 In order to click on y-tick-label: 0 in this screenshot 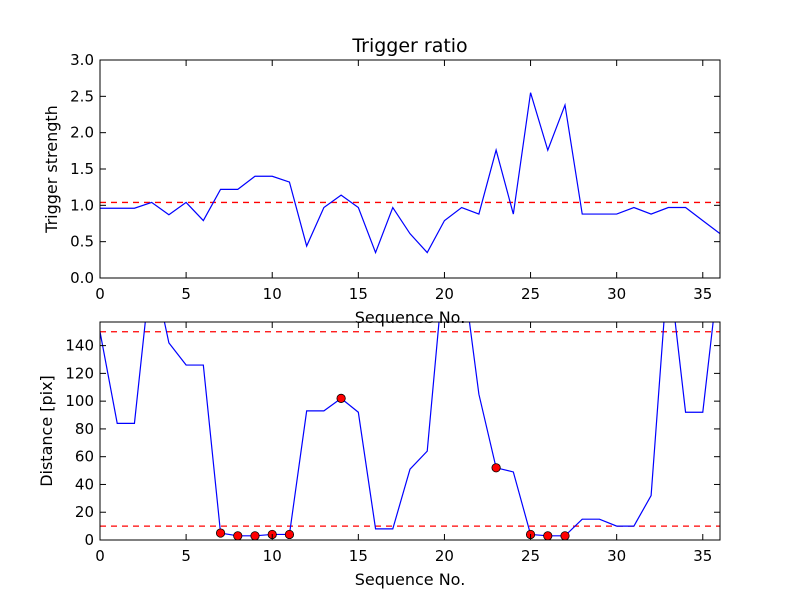, I will do `click(89, 540)`.